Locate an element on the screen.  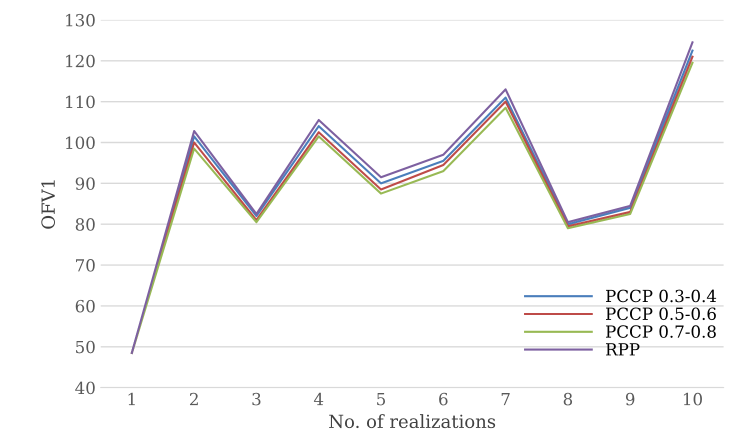
y-axis-title: OFV1 is located at coordinates (48, 204).